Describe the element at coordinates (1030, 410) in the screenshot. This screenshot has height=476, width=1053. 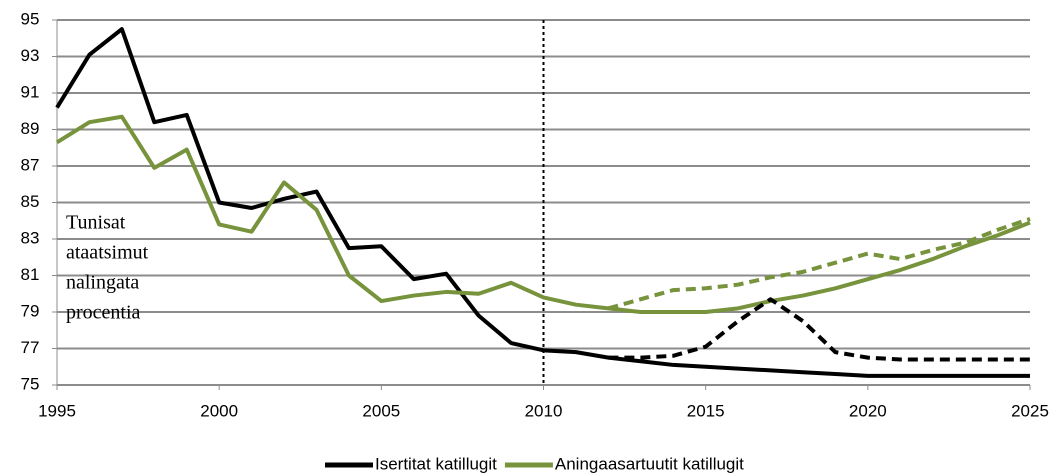
I see `x-tick-label: 2025` at that location.